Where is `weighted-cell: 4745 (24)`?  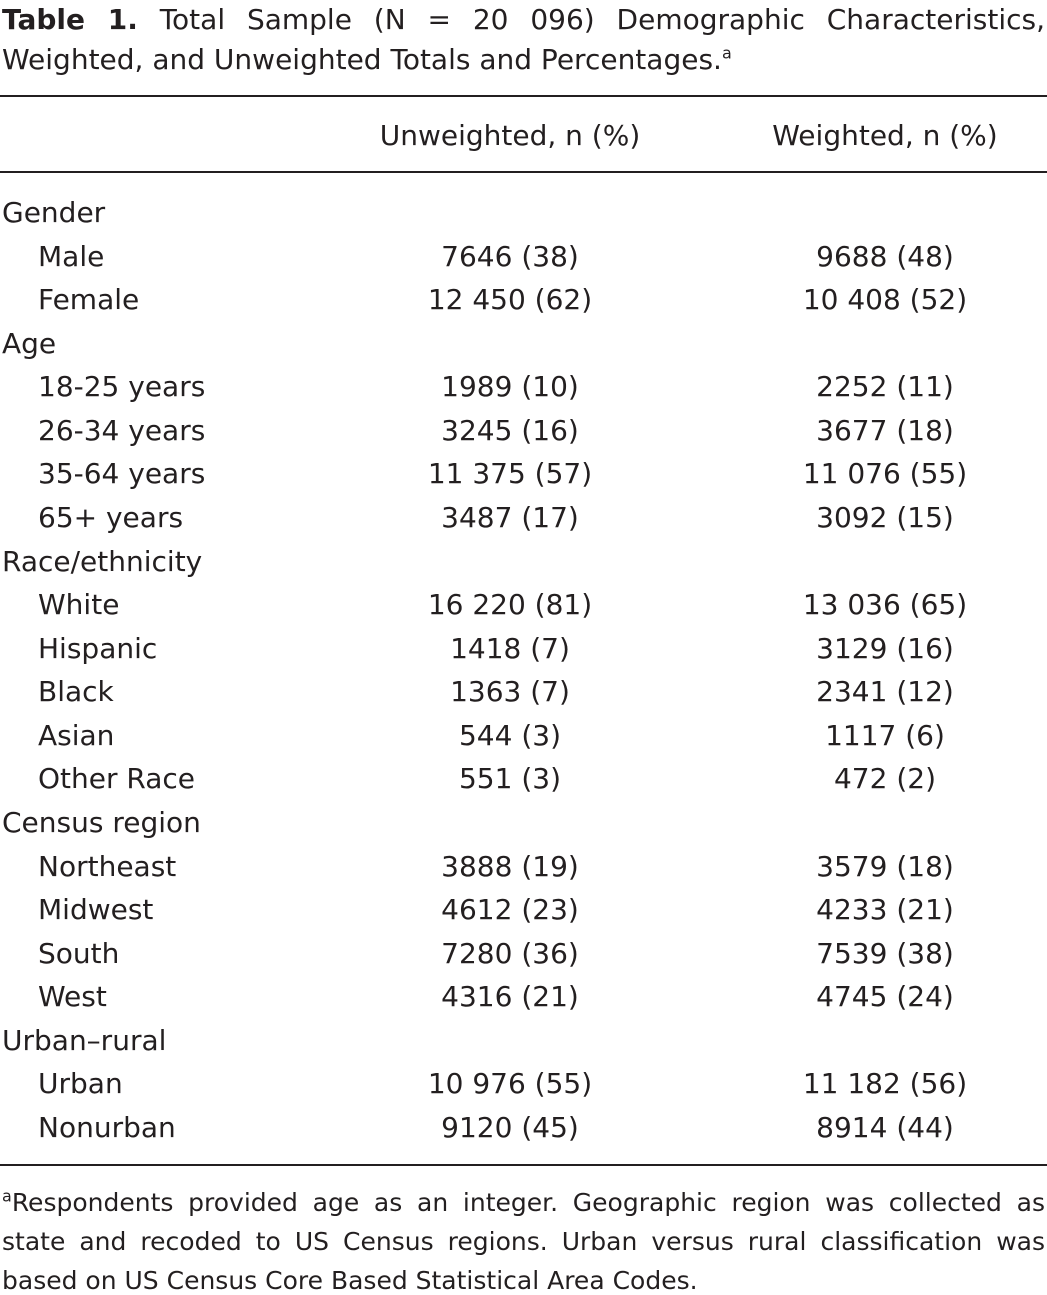
weighted-cell: 4745 (24) is located at coordinates (885, 997).